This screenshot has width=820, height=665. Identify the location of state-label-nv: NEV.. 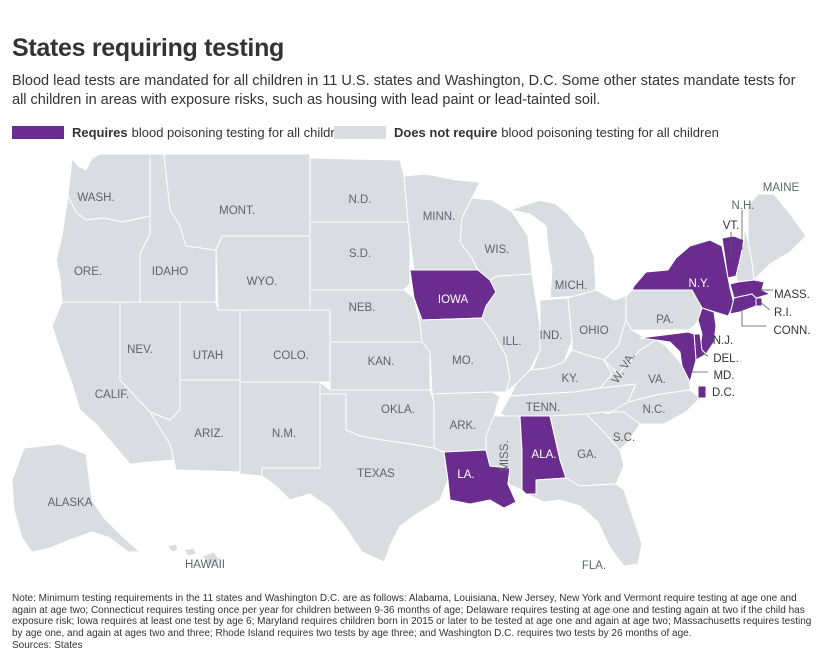
(140, 350).